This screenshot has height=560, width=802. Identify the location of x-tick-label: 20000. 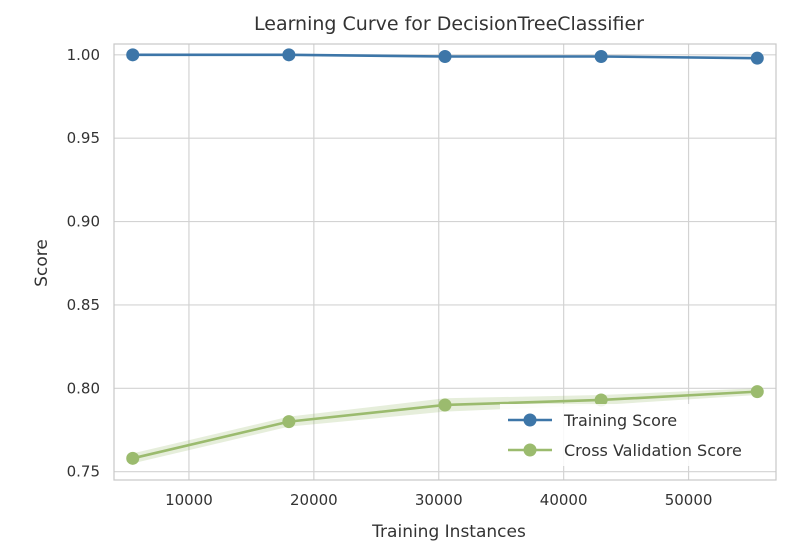
(314, 500).